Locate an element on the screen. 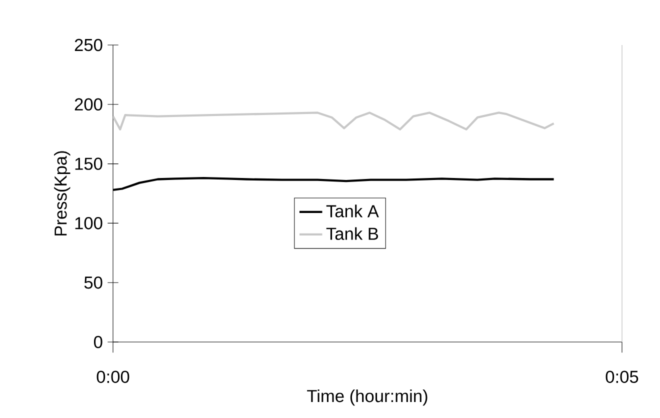  y-tick-label: 50 is located at coordinates (93, 282).